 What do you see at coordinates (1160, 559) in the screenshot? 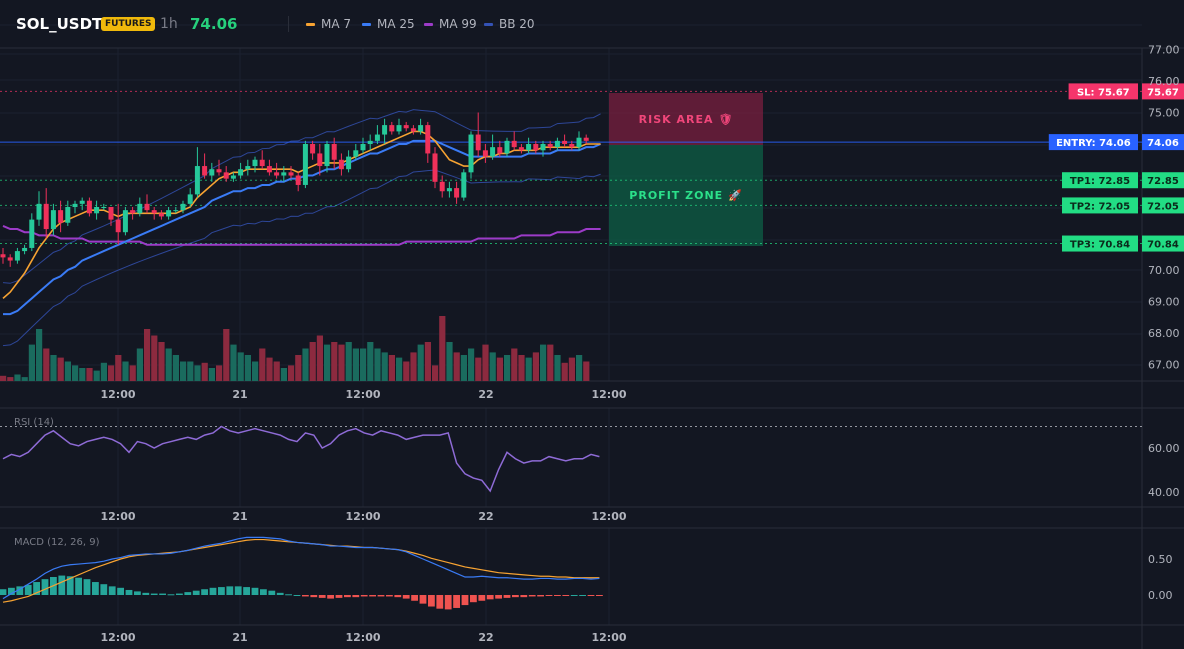
I see `macd-axis-050: 0.50` at bounding box center [1160, 559].